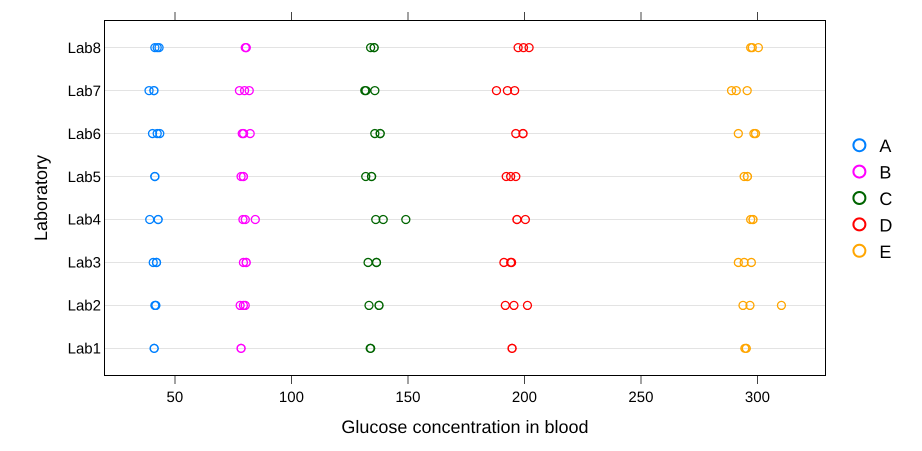 The image size is (922, 451). Describe the element at coordinates (885, 199) in the screenshot. I see `legend-label: C` at that location.